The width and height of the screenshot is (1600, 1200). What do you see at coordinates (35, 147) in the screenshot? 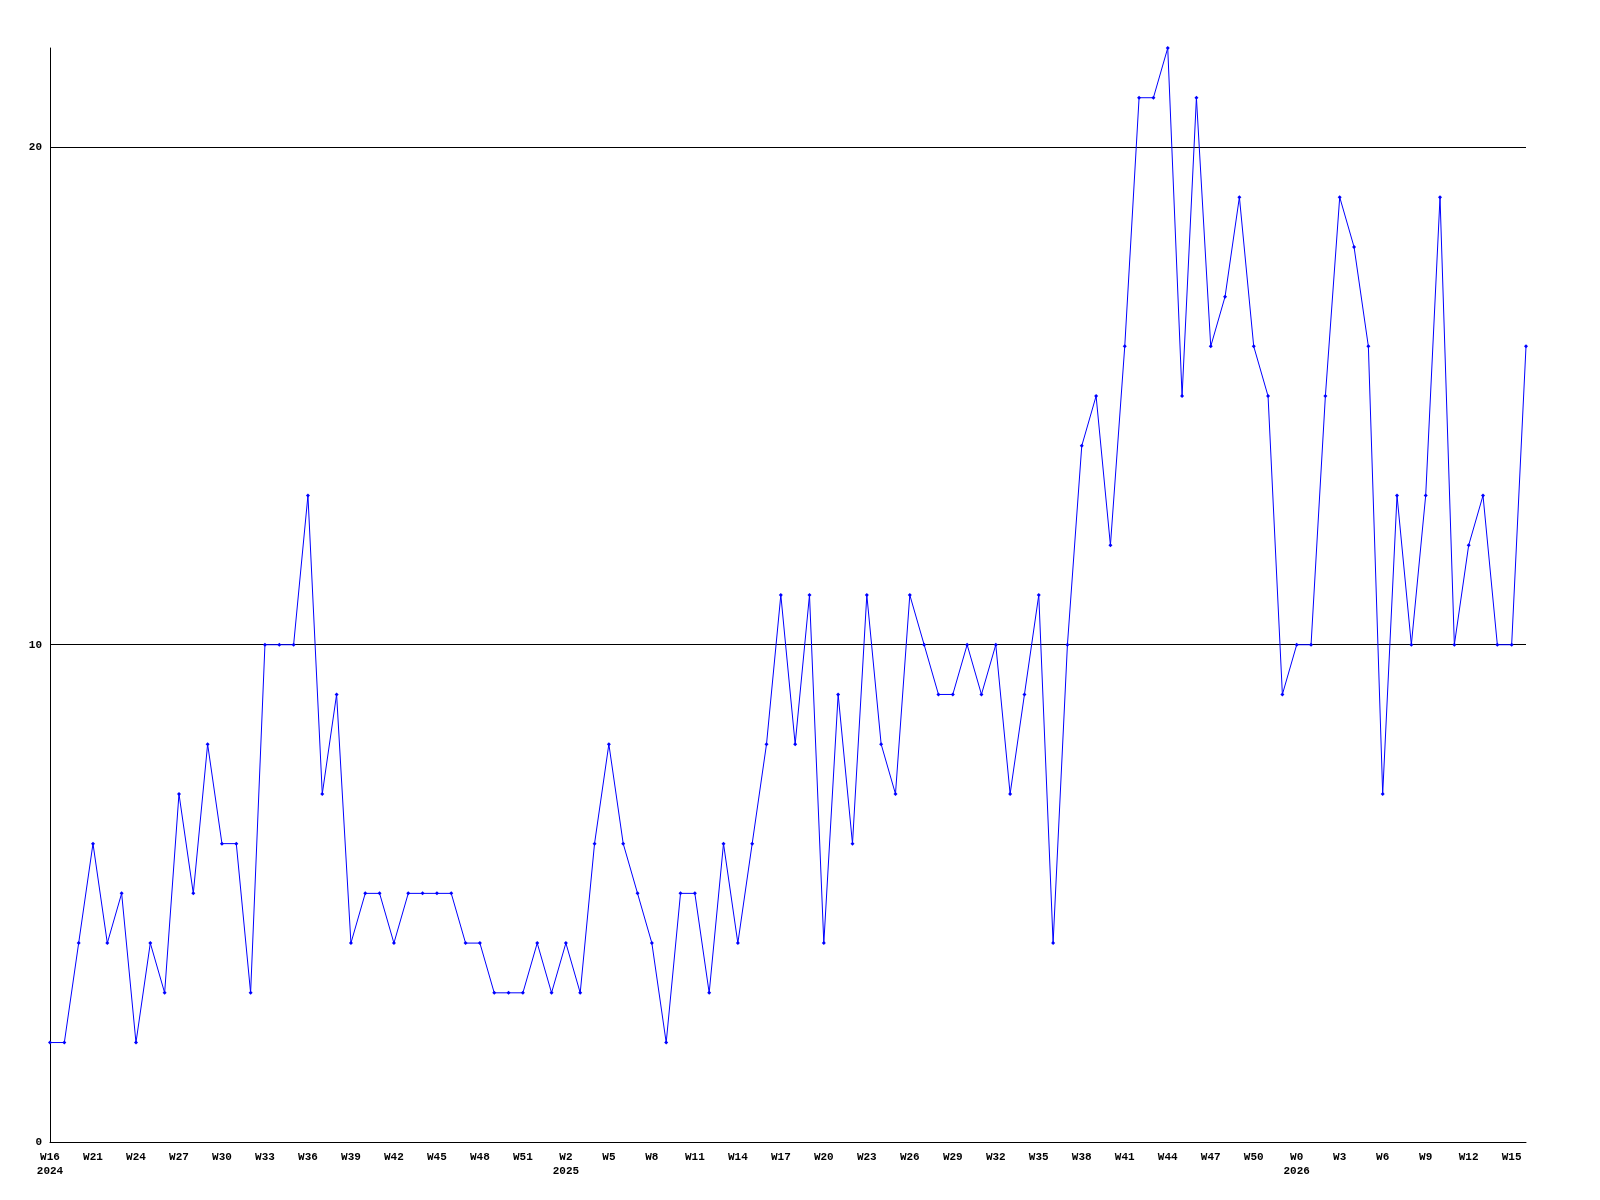
I see `y-tick-label: 20` at bounding box center [35, 147].